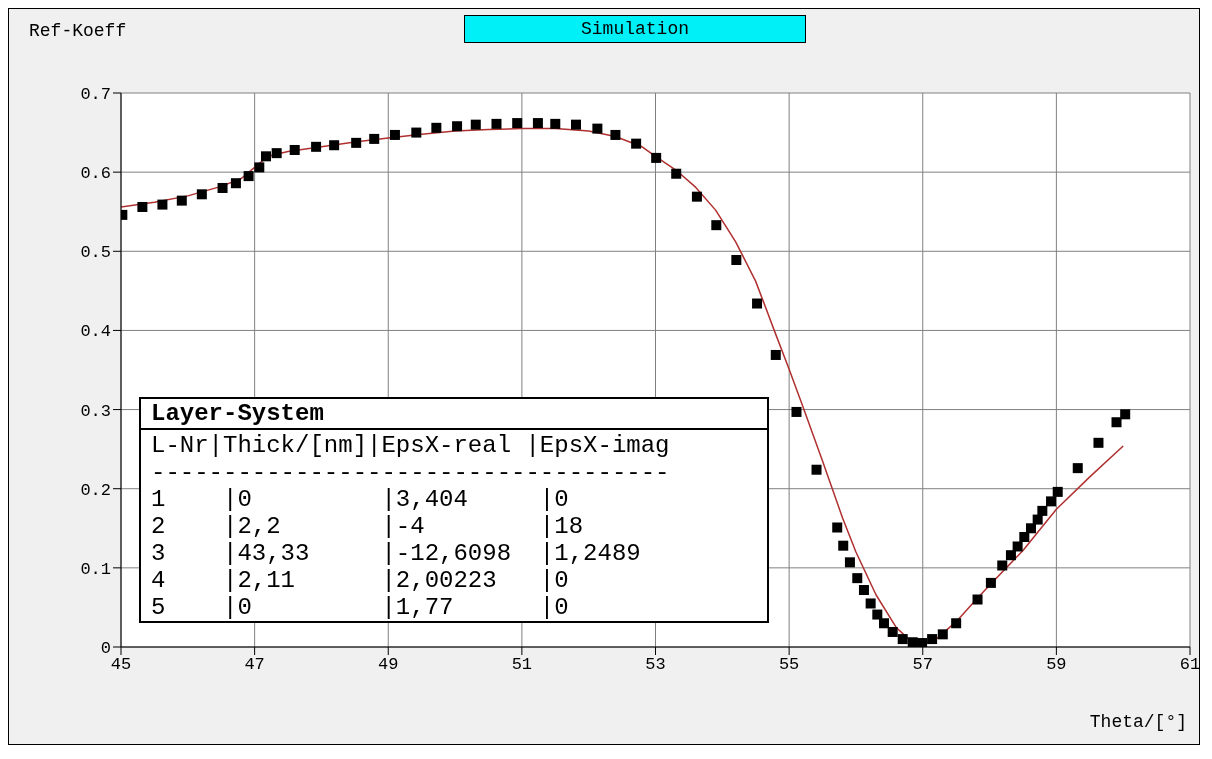 The image size is (1212, 759). What do you see at coordinates (1056, 665) in the screenshot?
I see `x-tick-label: 59` at bounding box center [1056, 665].